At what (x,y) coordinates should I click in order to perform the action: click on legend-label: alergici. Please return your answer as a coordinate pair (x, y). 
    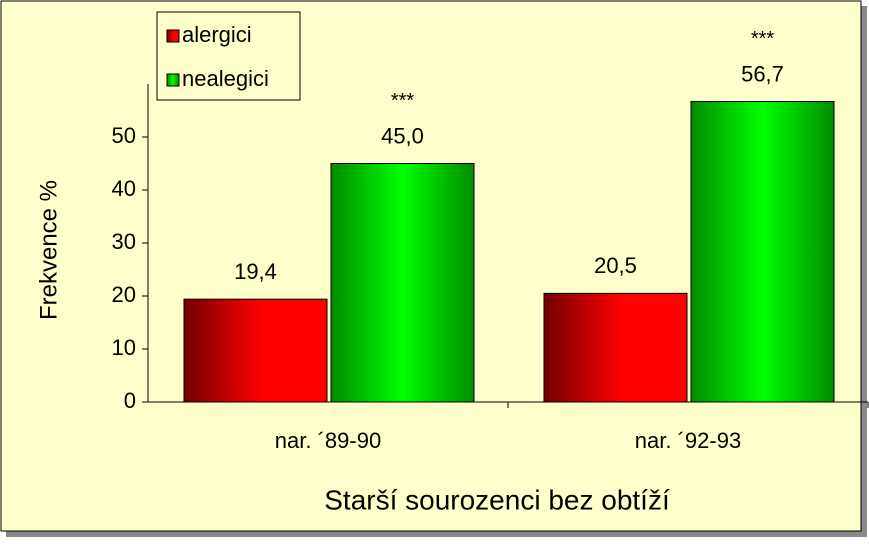
    Looking at the image, I should click on (217, 34).